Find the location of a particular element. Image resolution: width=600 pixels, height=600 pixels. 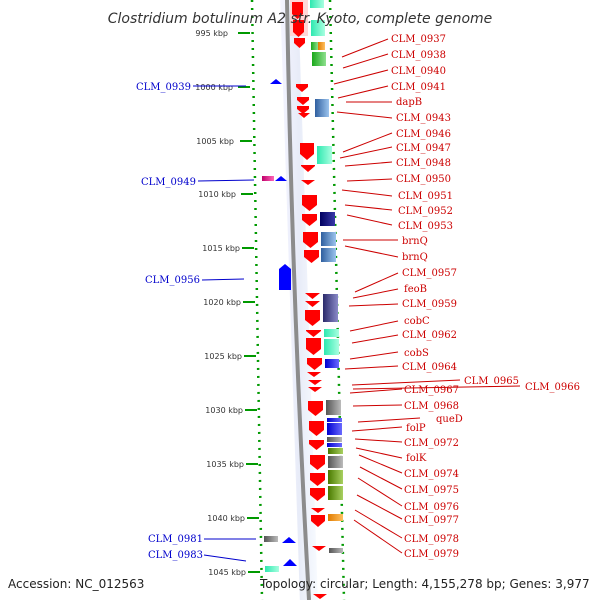

gene-label: CLM_0937 is located at coordinates (418, 39).